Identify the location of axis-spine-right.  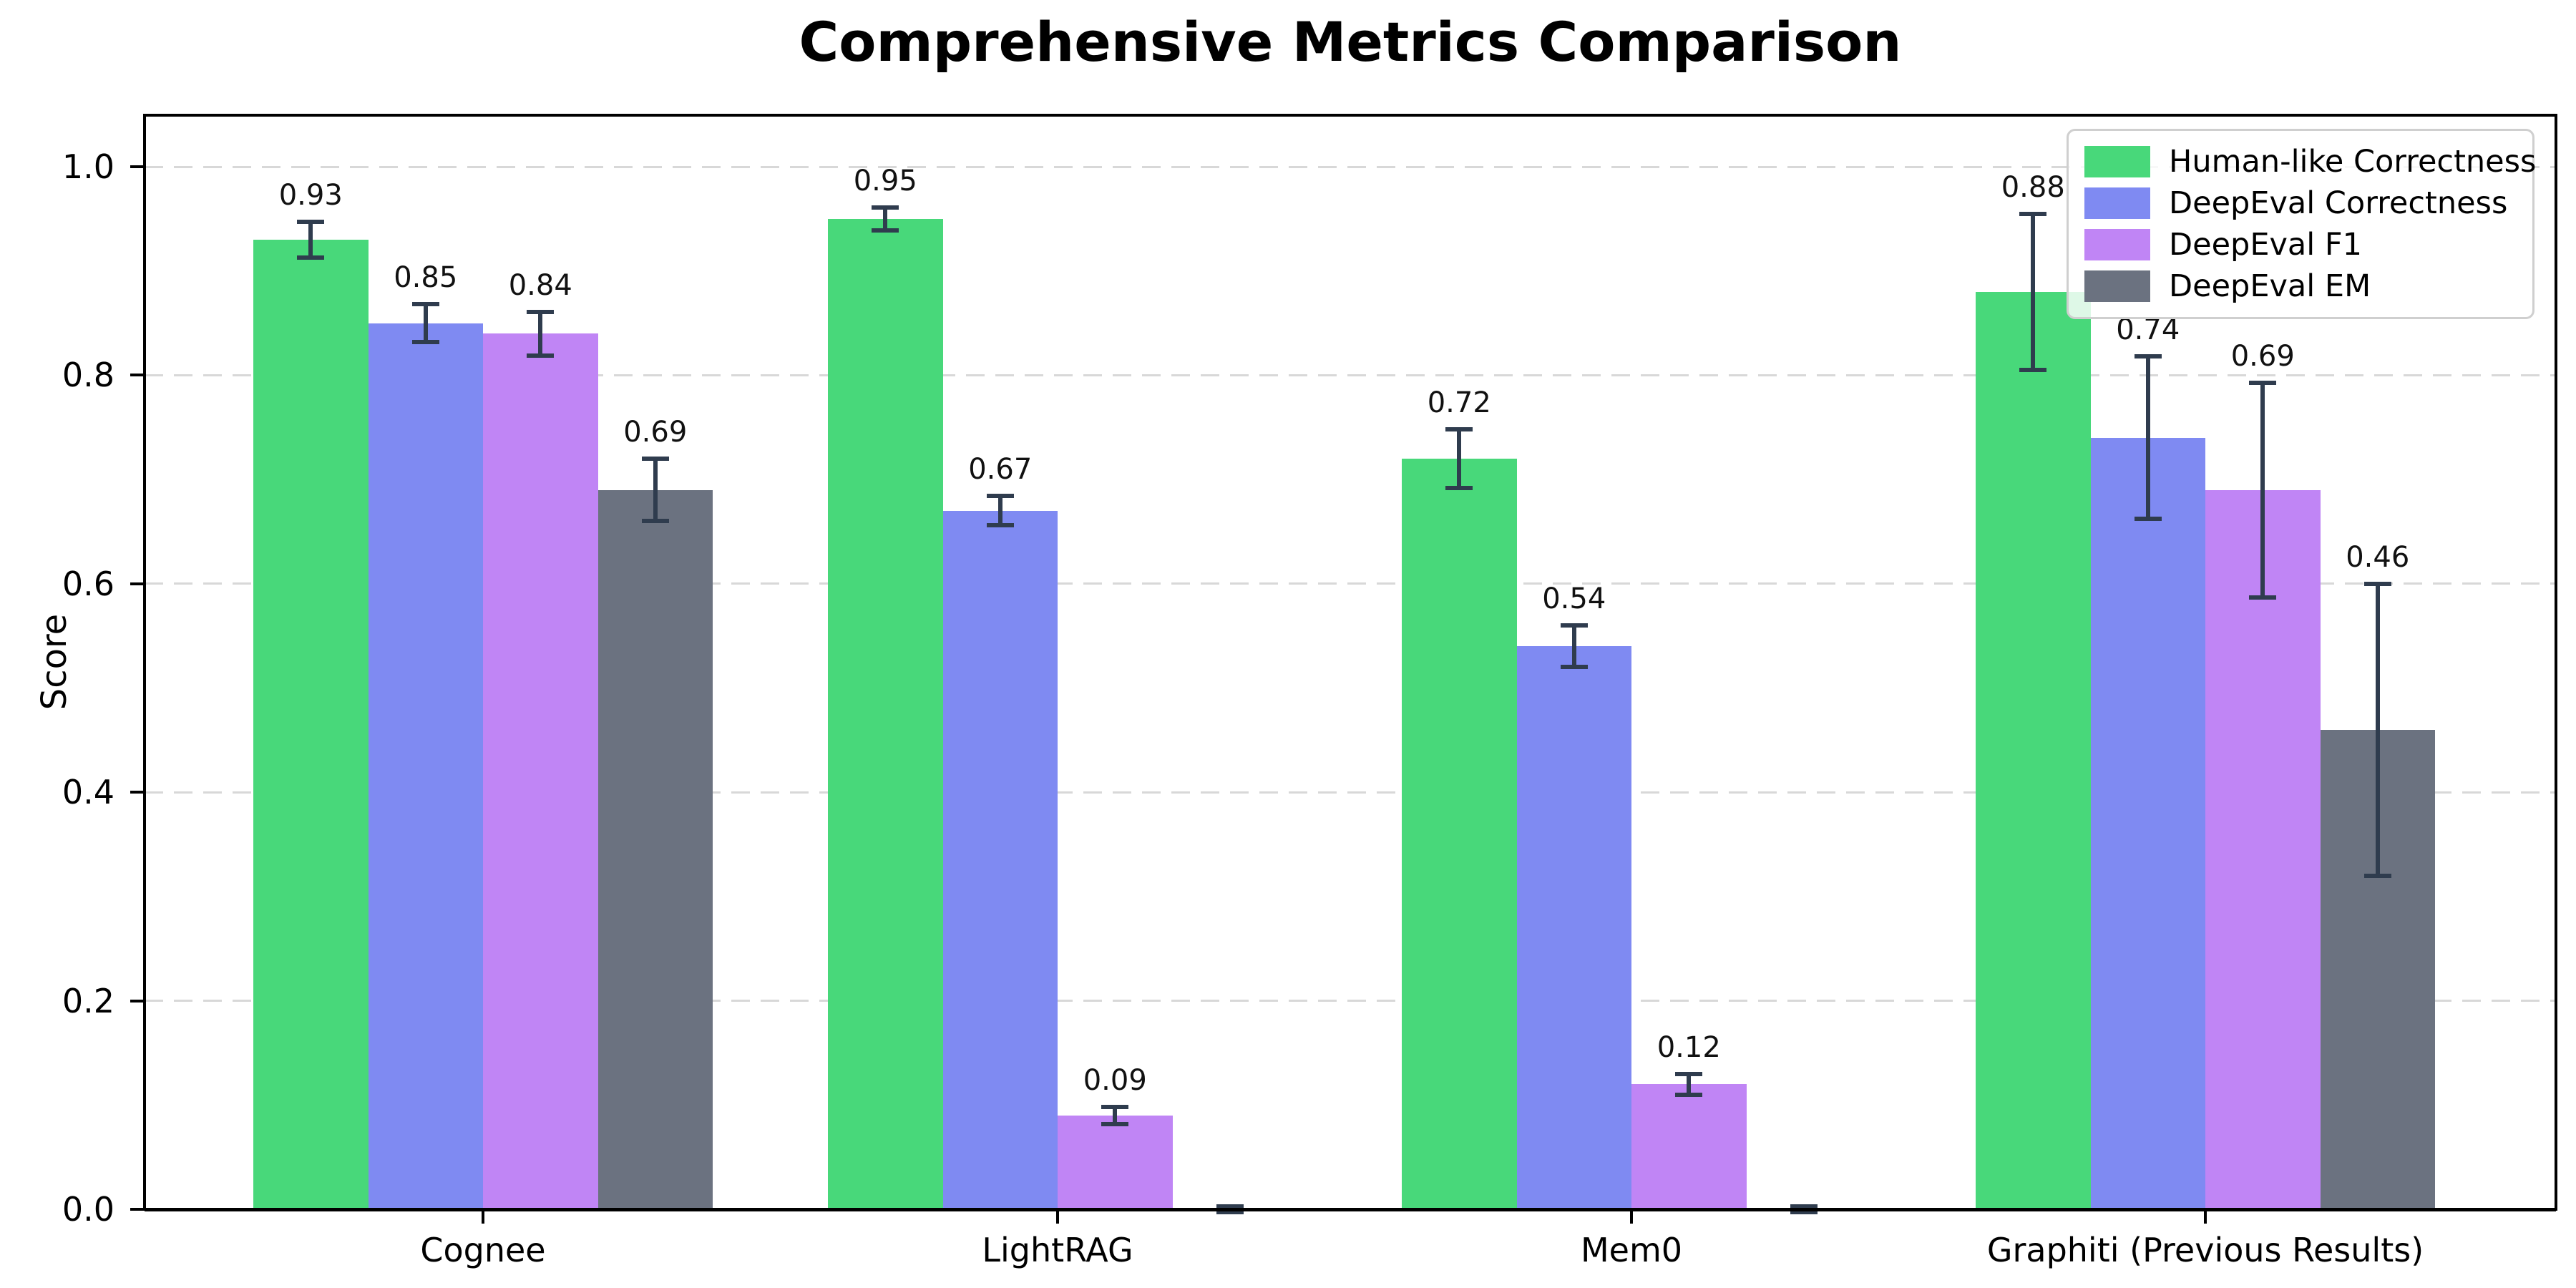
(2556, 662).